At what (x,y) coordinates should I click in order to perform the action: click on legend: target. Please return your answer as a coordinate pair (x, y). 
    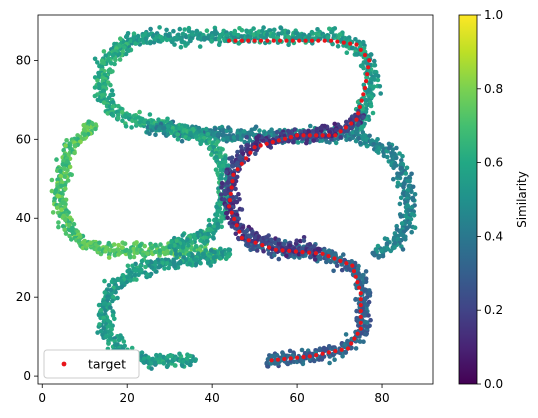
    Looking at the image, I should click on (91, 364).